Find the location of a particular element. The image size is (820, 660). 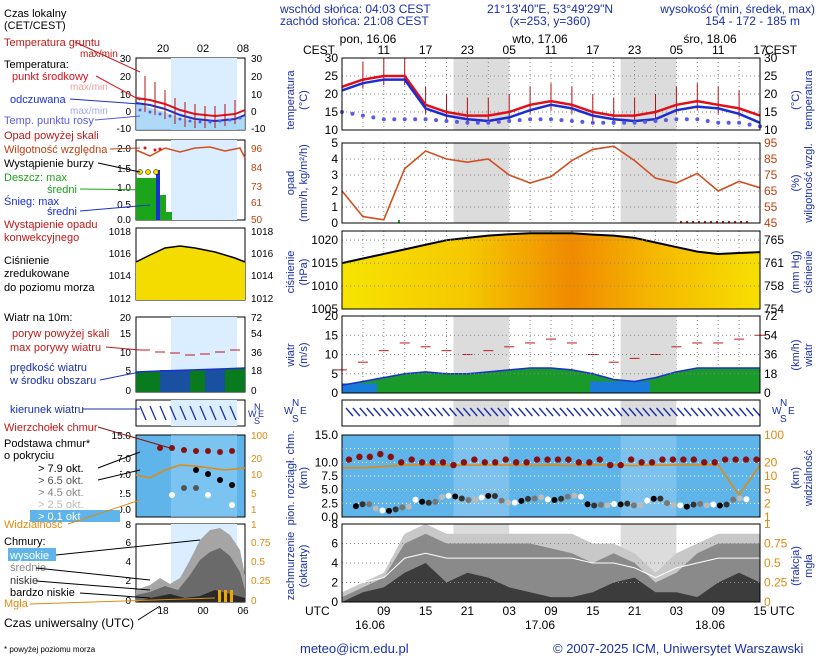

tz-top-right: CEST is located at coordinates (781, 50).